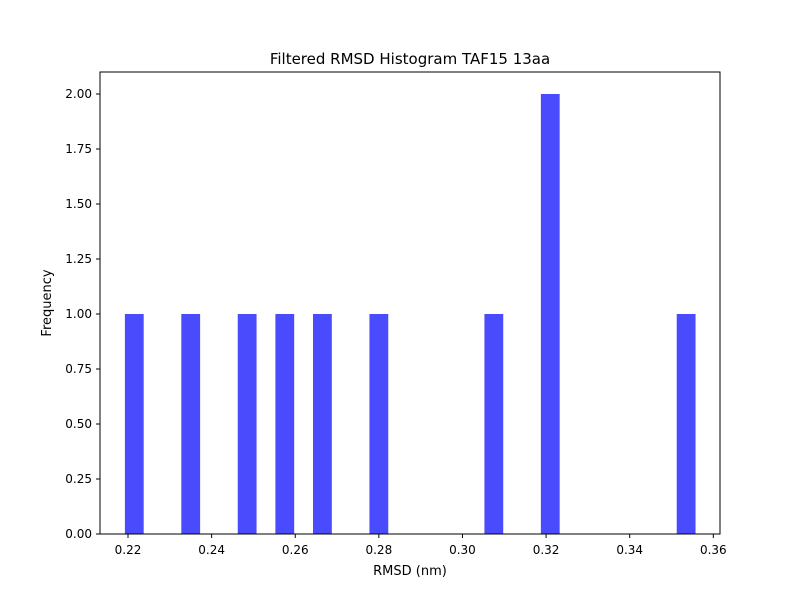  I want to click on x-axis-ticks: 0.22 0.24 0.26 0.28 0.30 0.32 0.34 0.36, so click(421, 545).